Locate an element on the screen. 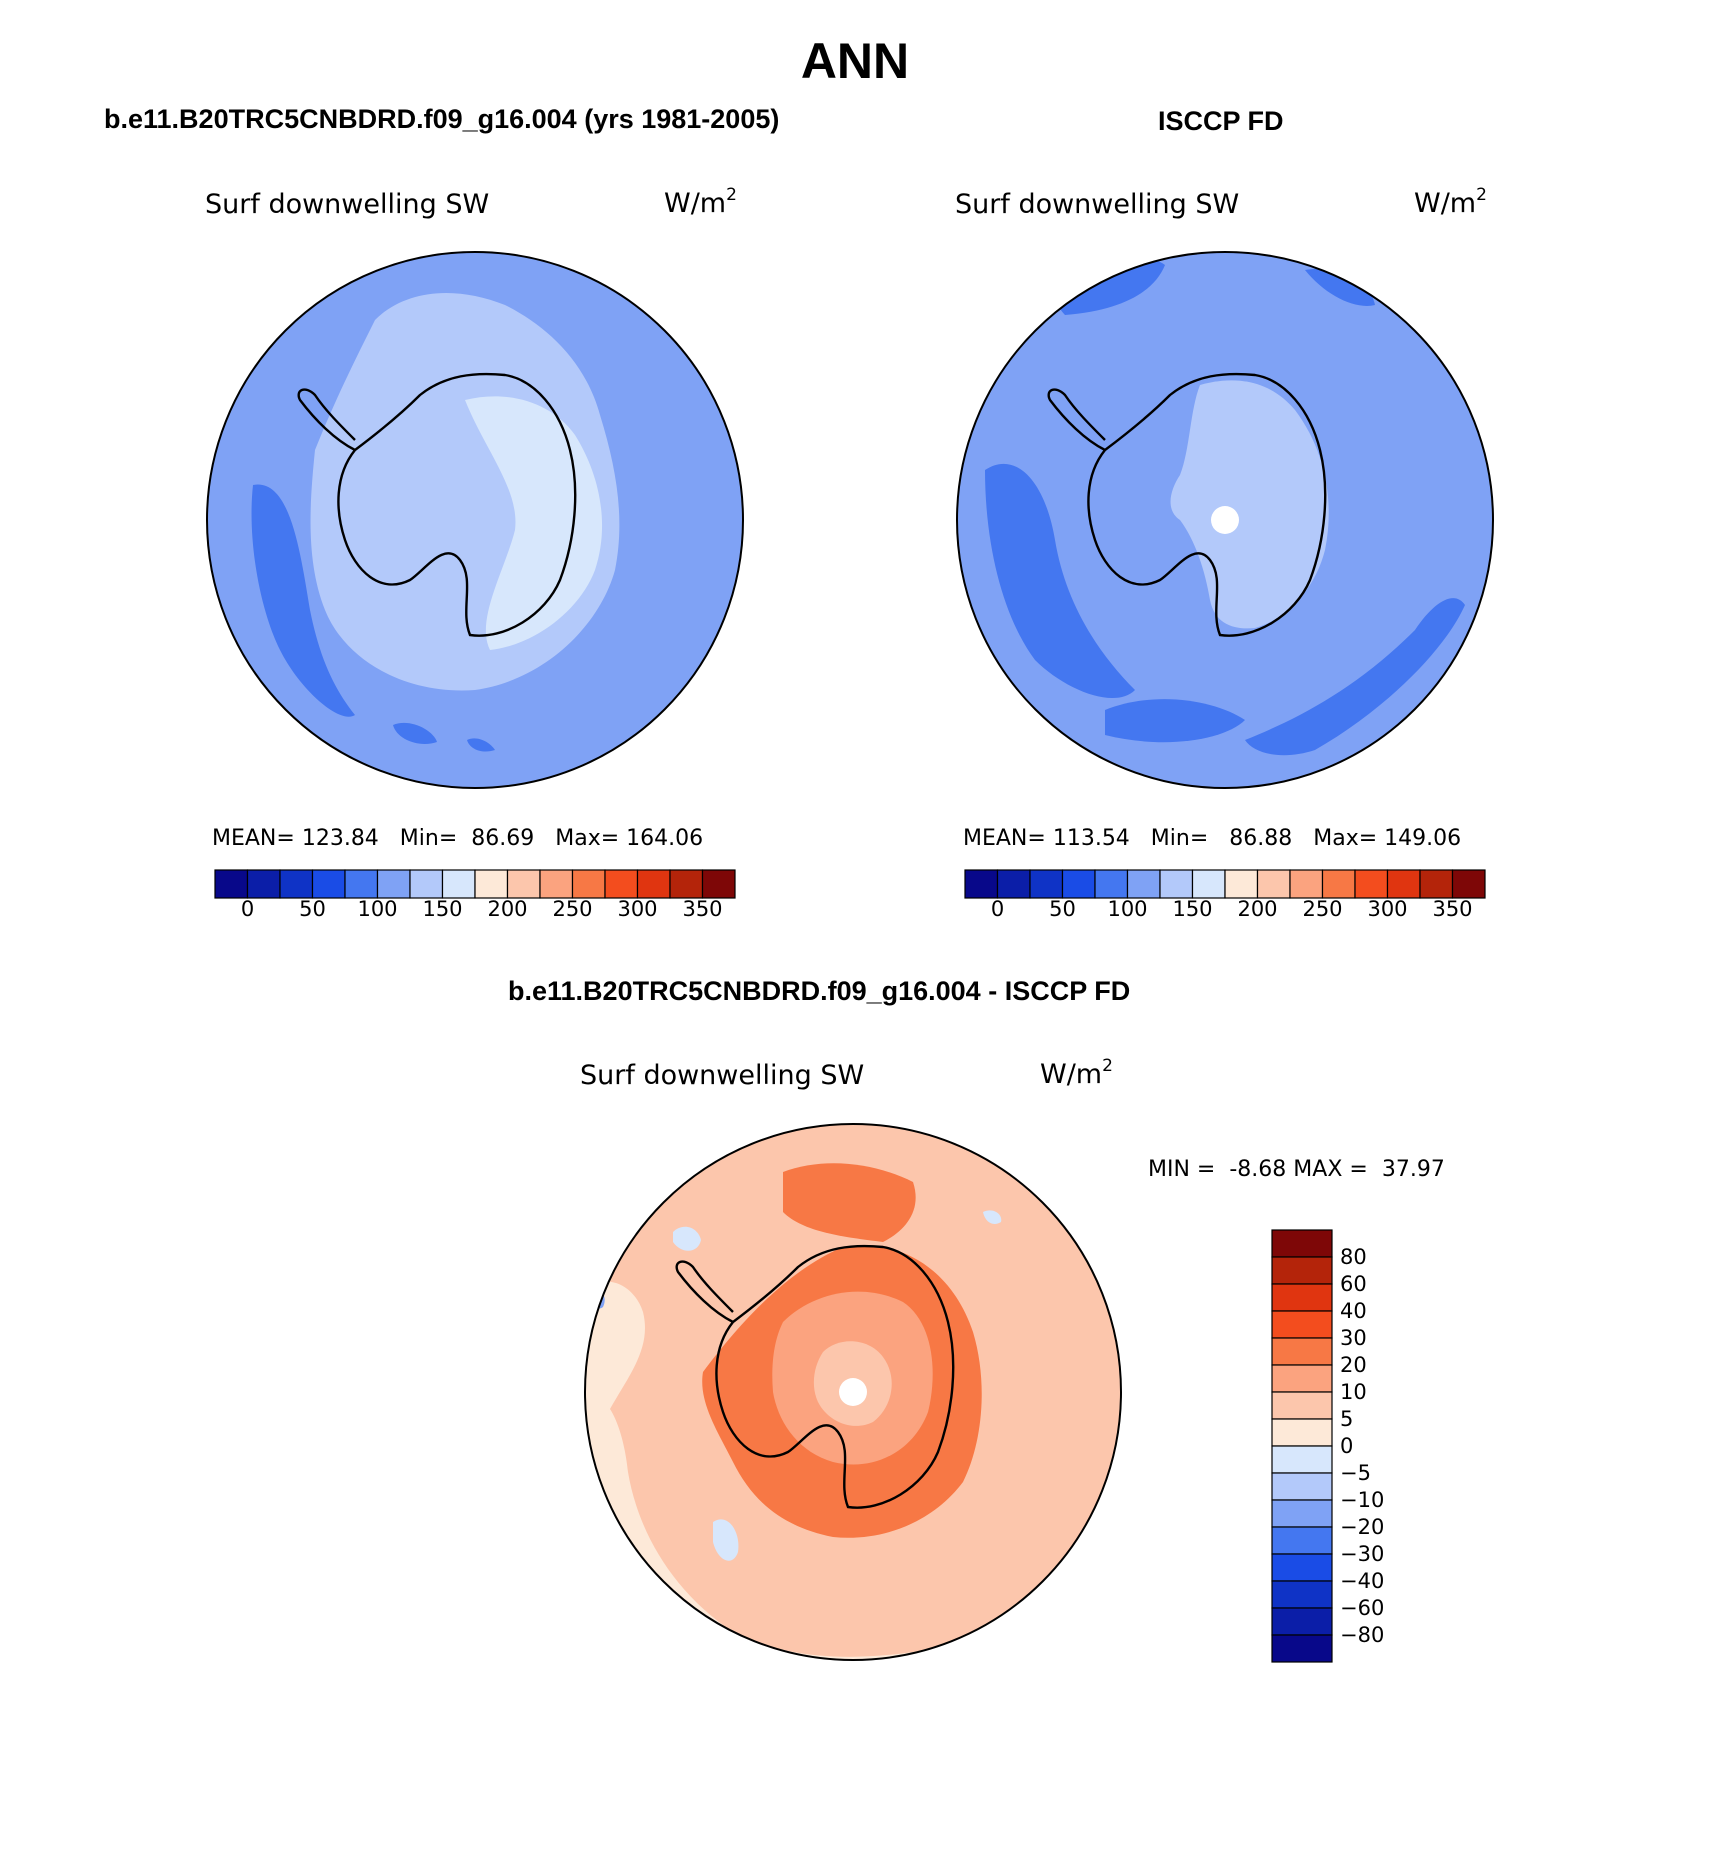 The image size is (1710, 1872). obs-low-patch-ne is located at coordinates (1340, 287).